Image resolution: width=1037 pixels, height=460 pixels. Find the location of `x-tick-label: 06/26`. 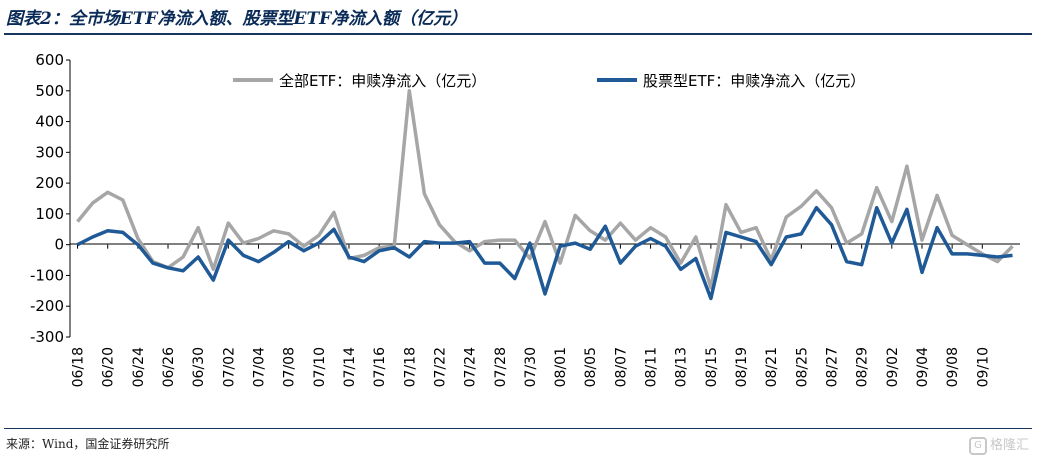

x-tick-label: 06/26 is located at coordinates (169, 367).